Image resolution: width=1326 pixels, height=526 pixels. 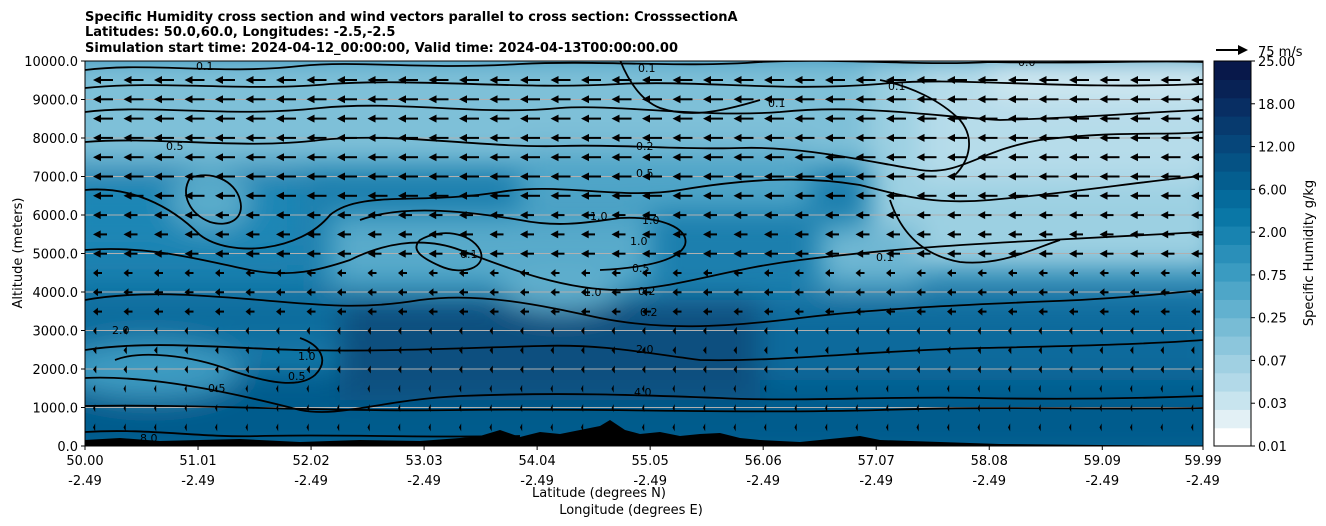 What do you see at coordinates (645, 173) in the screenshot?
I see `contour-label: 0.5` at bounding box center [645, 173].